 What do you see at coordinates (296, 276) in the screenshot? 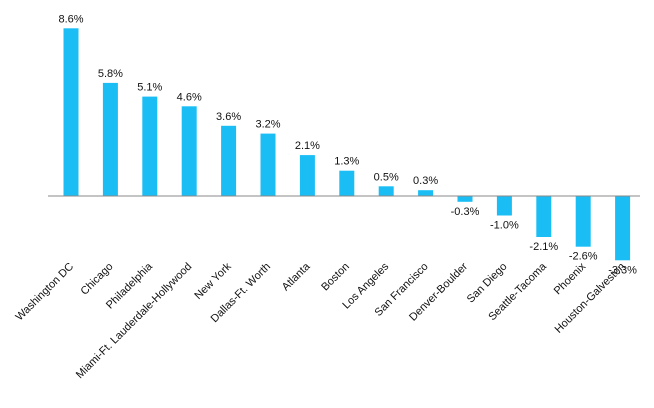
I see `category-label-6: Atlanta` at bounding box center [296, 276].